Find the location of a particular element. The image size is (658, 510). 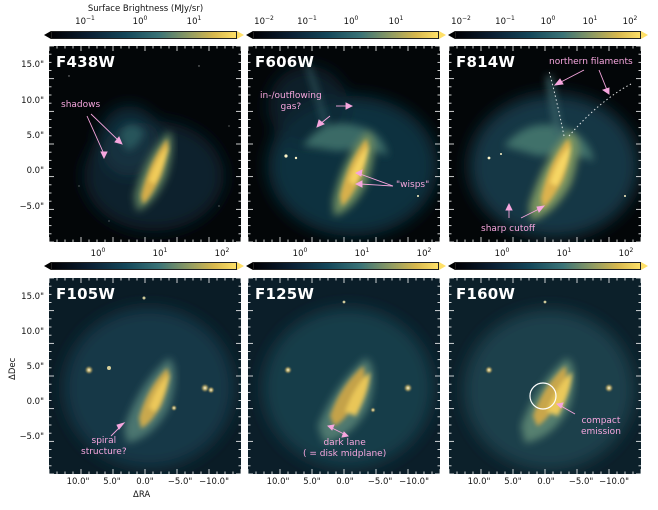

colorbar-title: Surface Brightness (MJy/sr) is located at coordinates (145, 9).